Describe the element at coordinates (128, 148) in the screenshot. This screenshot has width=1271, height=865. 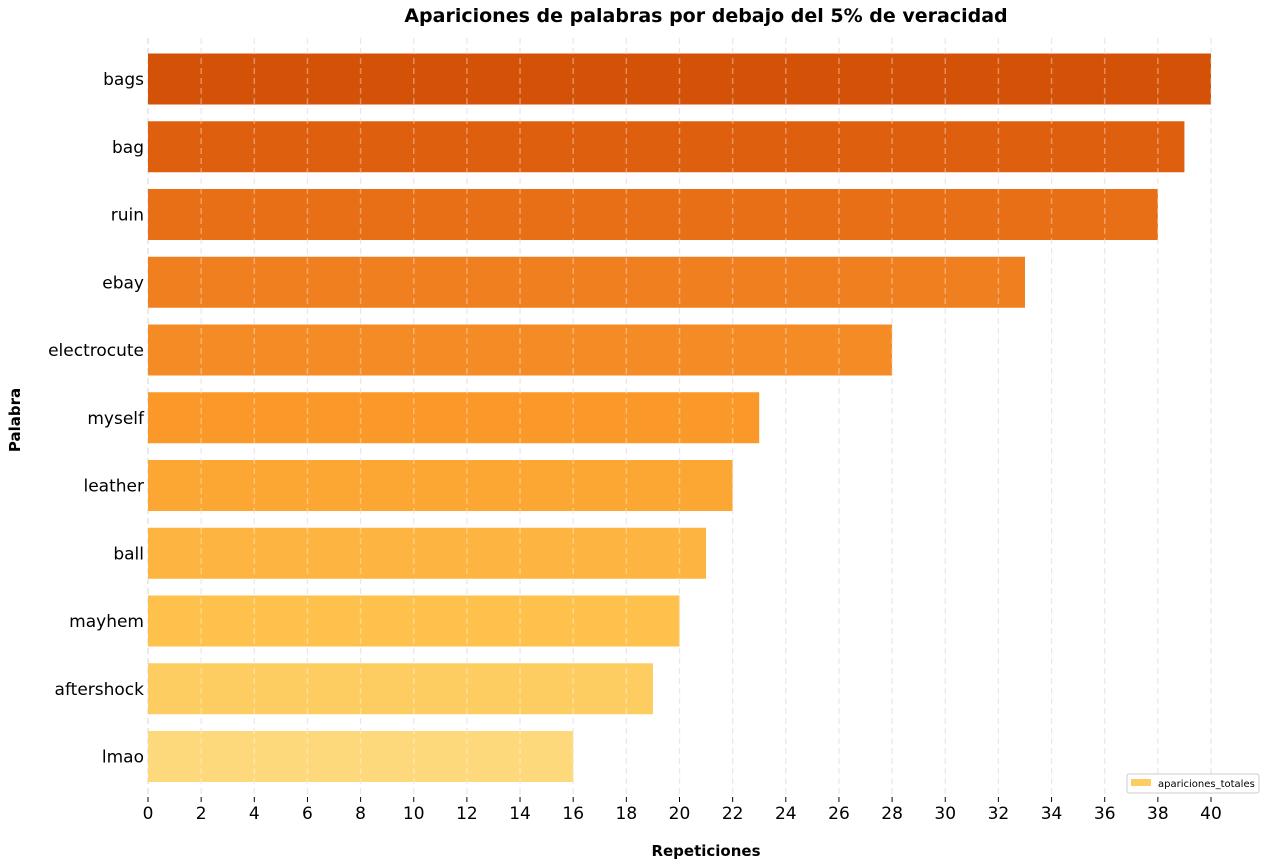
I see `category-label-bag: bag` at that location.